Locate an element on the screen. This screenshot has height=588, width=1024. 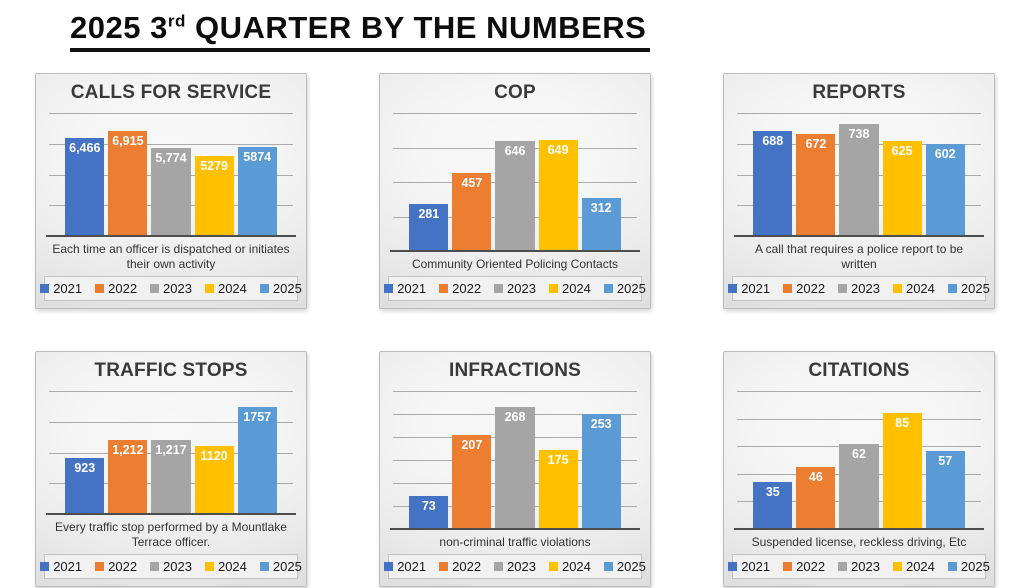
chart-caption: non-criminal traffic violations is located at coordinates (515, 542).